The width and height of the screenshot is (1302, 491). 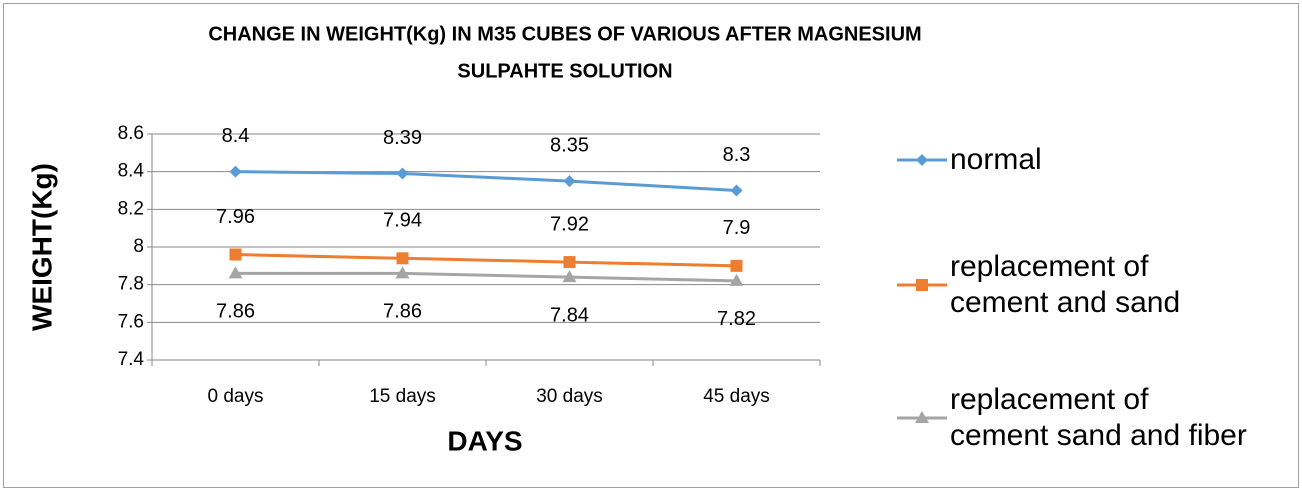 What do you see at coordinates (996, 159) in the screenshot?
I see `legend-label: normal` at bounding box center [996, 159].